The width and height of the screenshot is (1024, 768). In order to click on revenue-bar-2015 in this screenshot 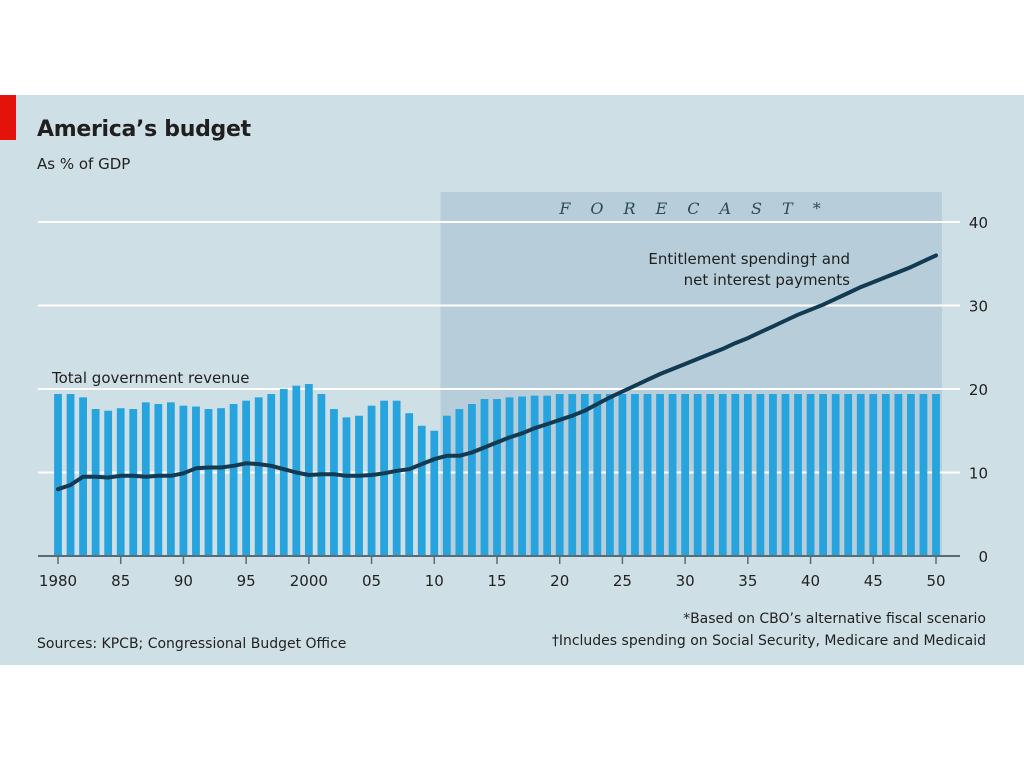, I will do `click(497, 477)`.